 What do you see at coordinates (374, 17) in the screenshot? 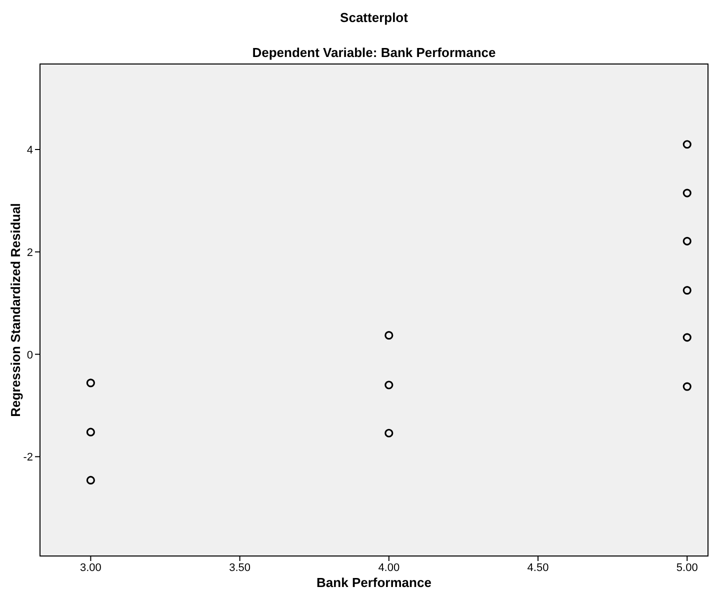
I see `chart-title: Scatterplot` at bounding box center [374, 17].